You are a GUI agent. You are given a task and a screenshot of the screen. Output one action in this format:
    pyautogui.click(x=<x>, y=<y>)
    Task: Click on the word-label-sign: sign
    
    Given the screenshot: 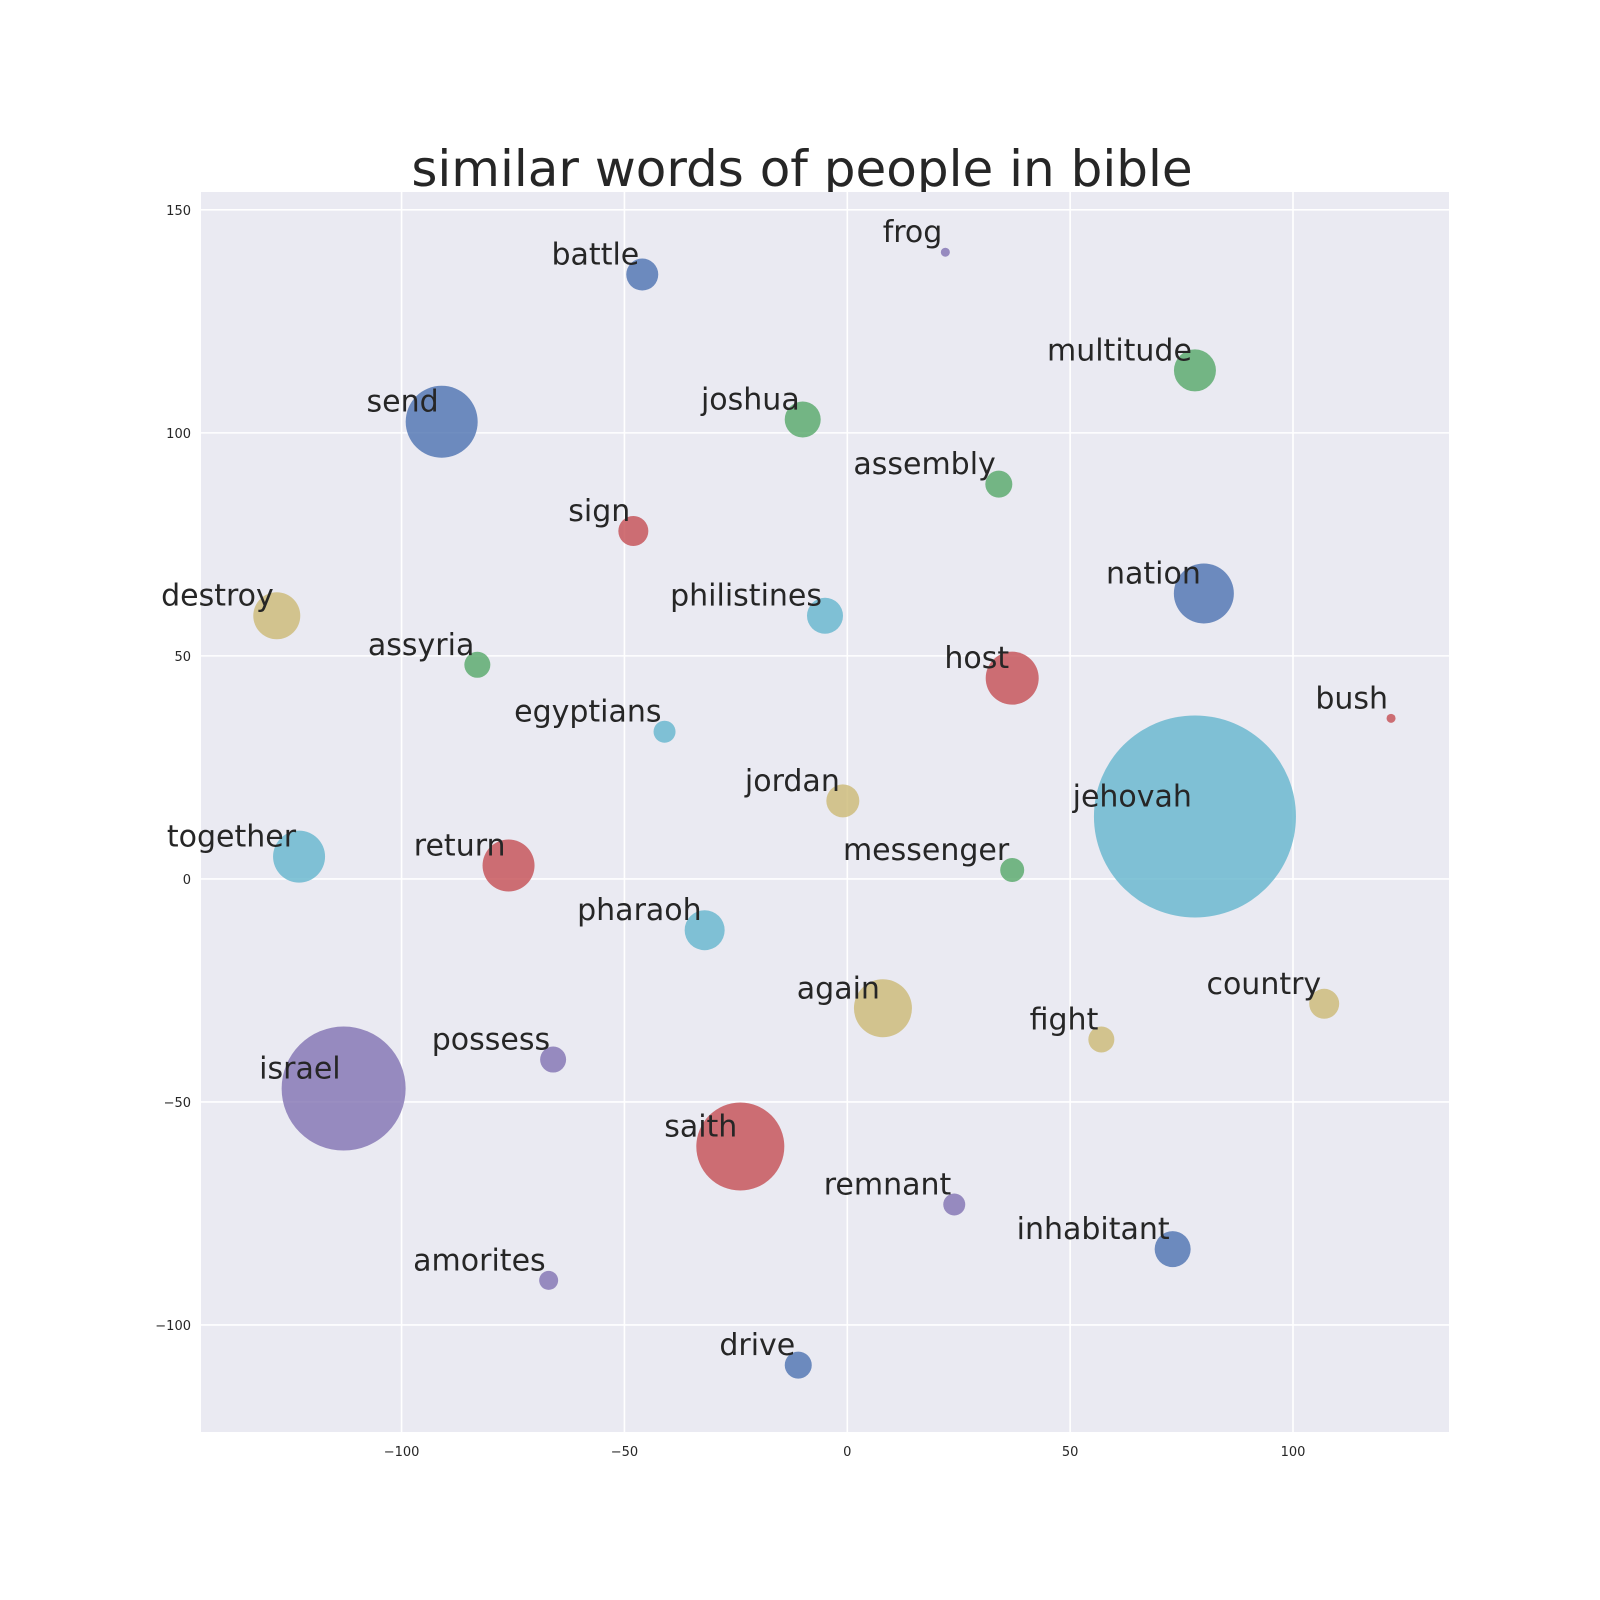 What is the action you would take?
    pyautogui.click(x=599, y=511)
    